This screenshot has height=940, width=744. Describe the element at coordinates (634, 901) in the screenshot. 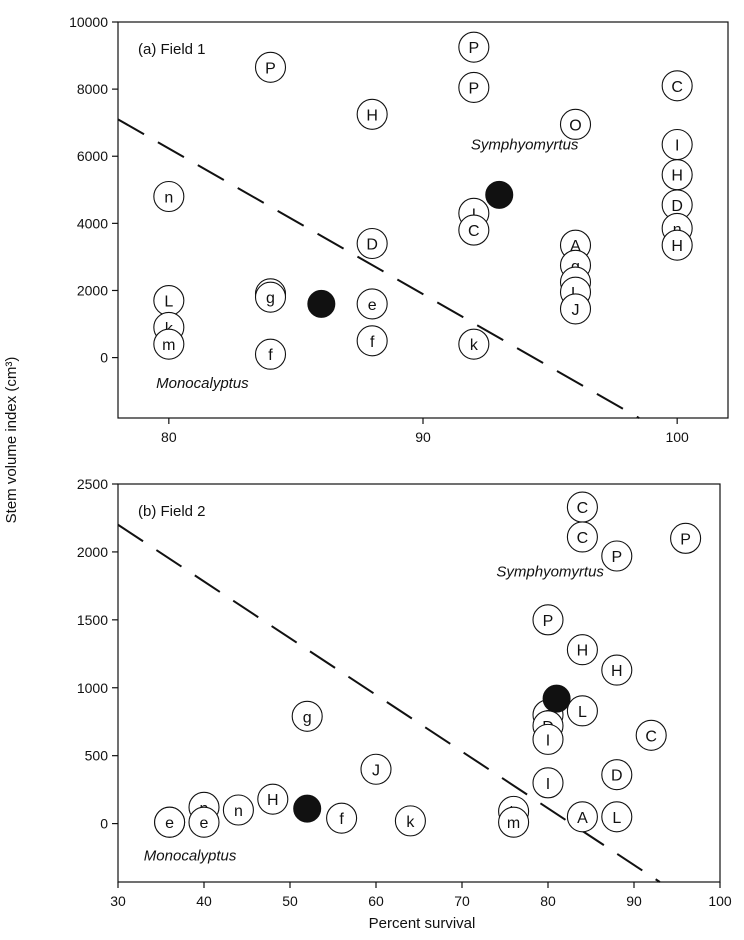

I see `panel-b-x-tick-label: 90` at that location.